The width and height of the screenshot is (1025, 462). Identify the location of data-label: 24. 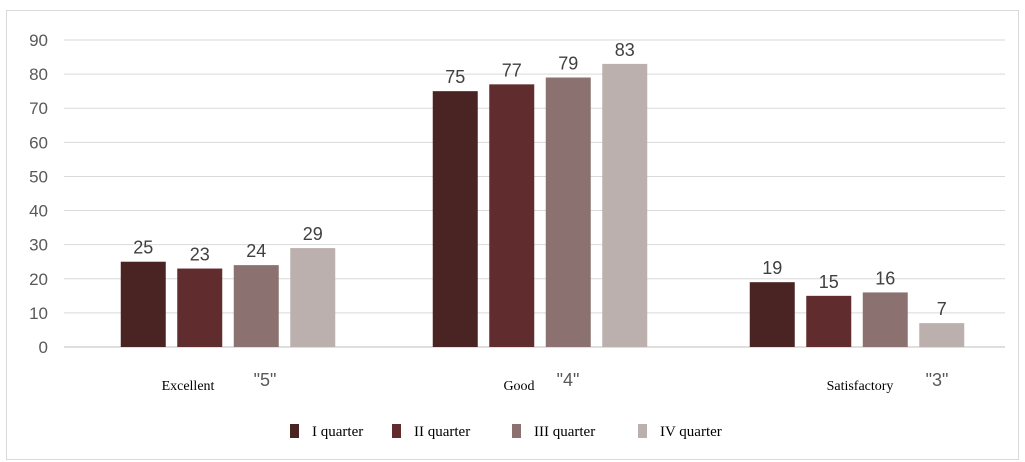
(256, 251).